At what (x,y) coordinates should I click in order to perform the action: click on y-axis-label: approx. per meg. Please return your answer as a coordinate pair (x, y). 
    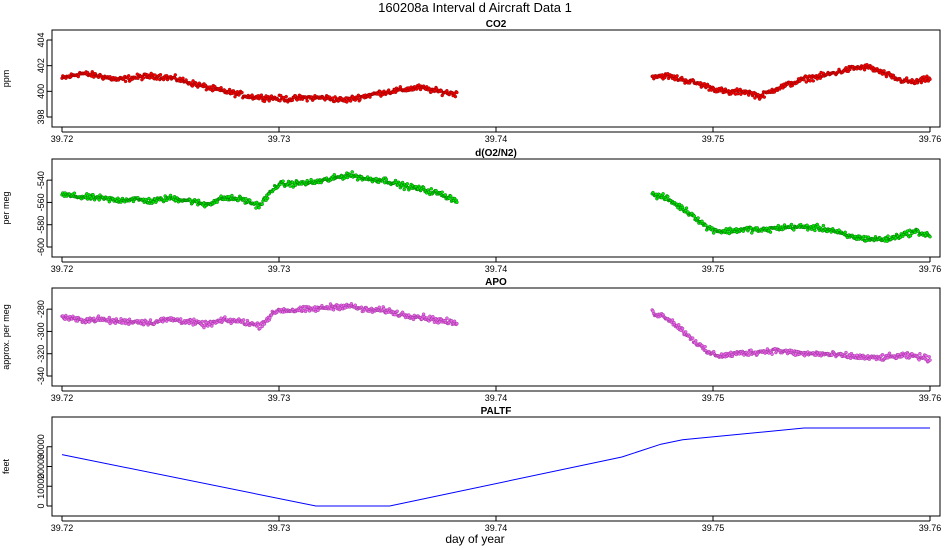
    Looking at the image, I should click on (6, 337).